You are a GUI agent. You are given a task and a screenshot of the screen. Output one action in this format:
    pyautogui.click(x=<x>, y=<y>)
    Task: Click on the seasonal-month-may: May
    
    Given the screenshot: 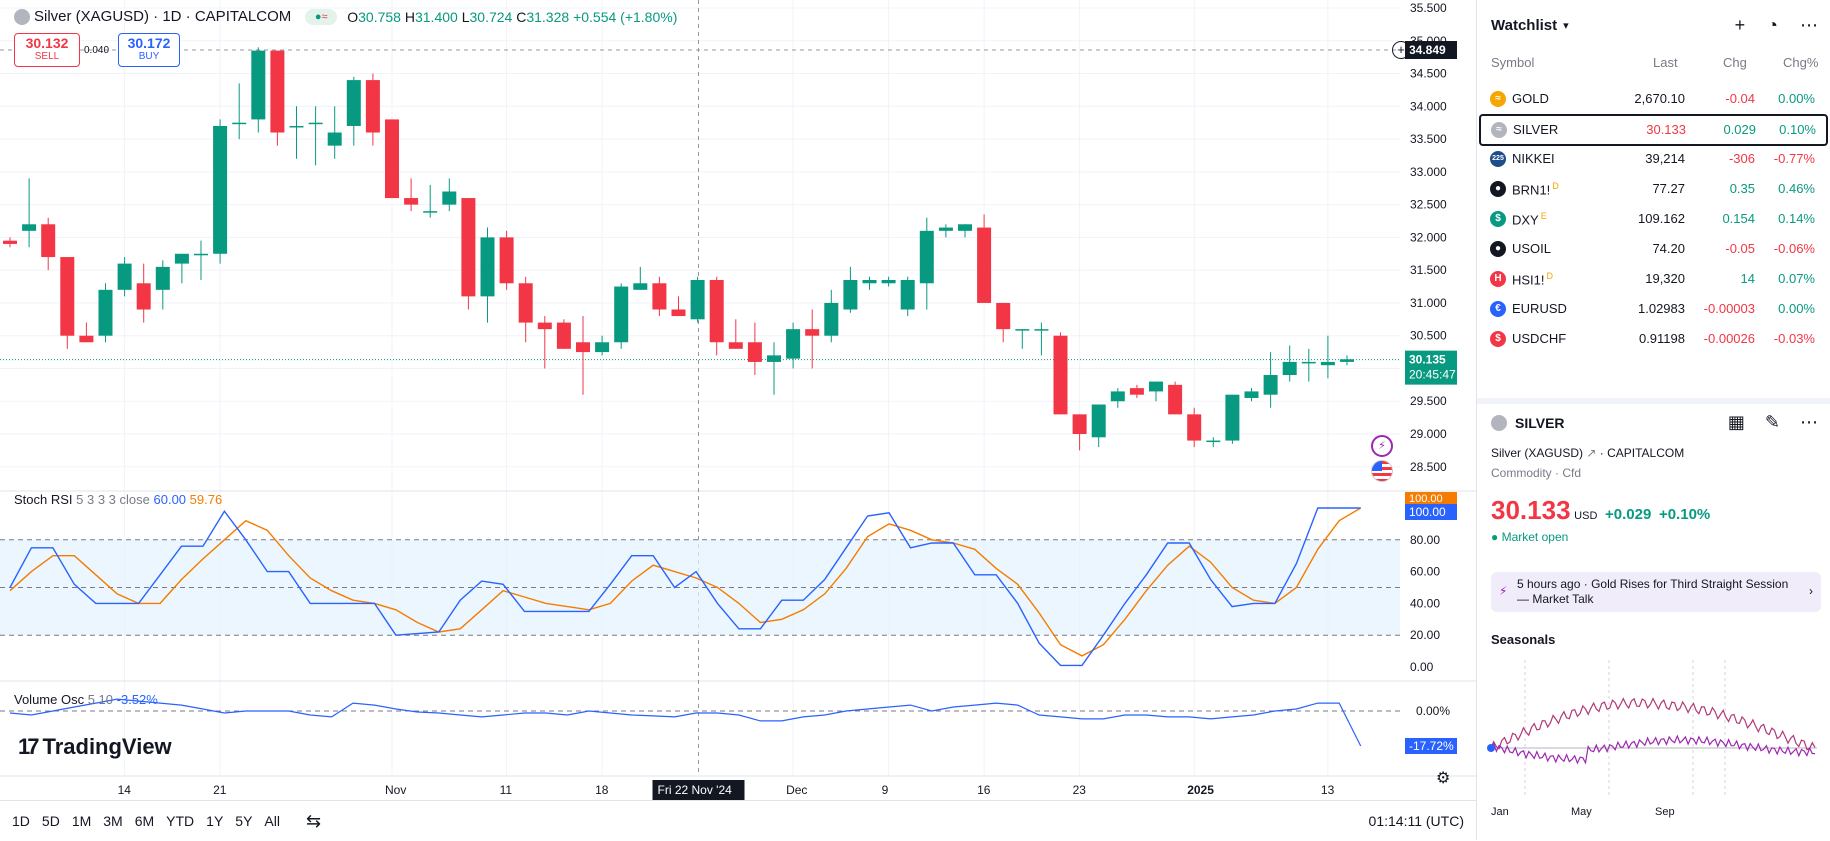 What is the action you would take?
    pyautogui.click(x=1581, y=812)
    